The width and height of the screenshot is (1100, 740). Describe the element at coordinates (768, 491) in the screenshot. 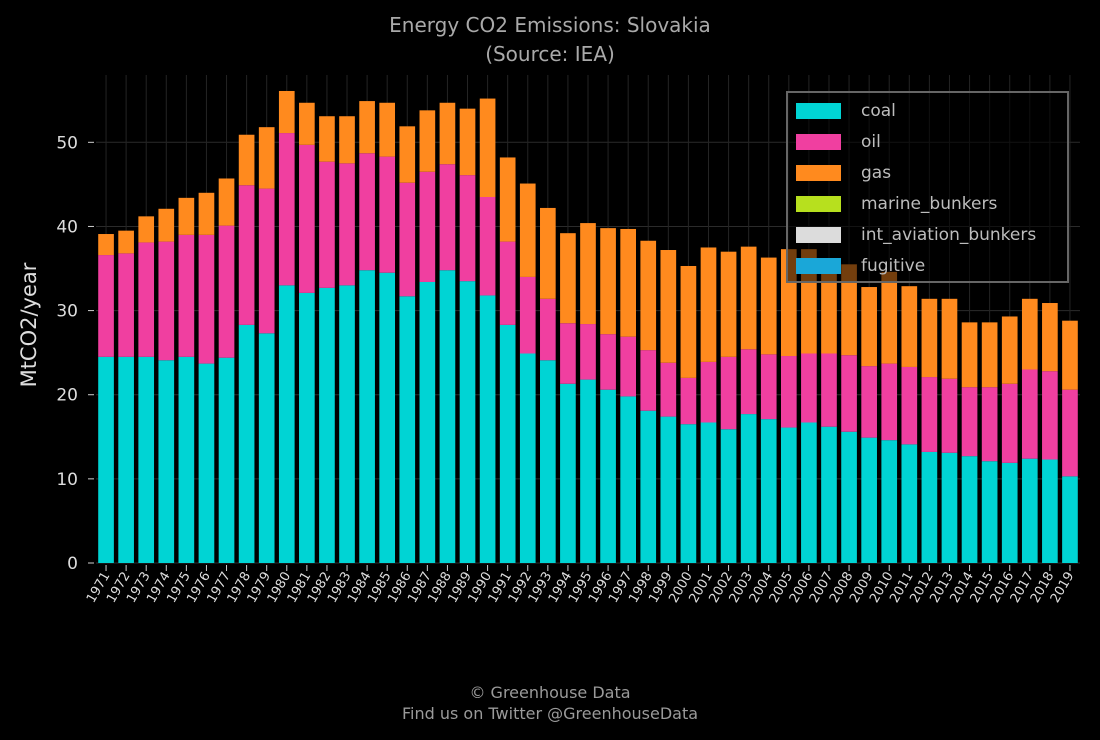

I see `bar-coal-2004` at that location.